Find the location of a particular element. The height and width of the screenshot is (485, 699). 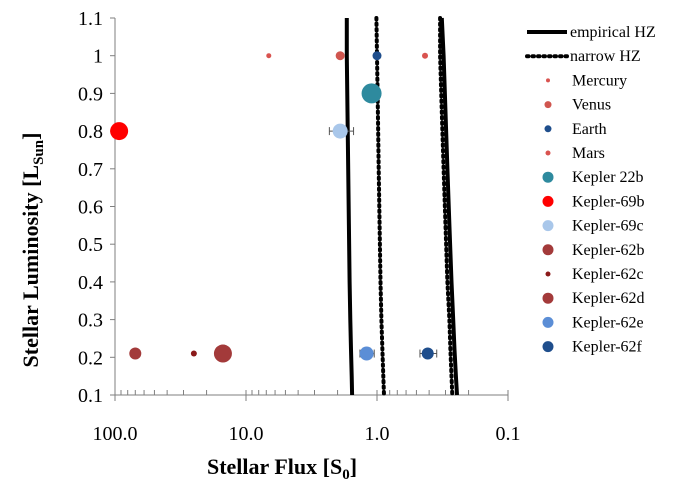

x-tick-label: 1.0 is located at coordinates (377, 434).